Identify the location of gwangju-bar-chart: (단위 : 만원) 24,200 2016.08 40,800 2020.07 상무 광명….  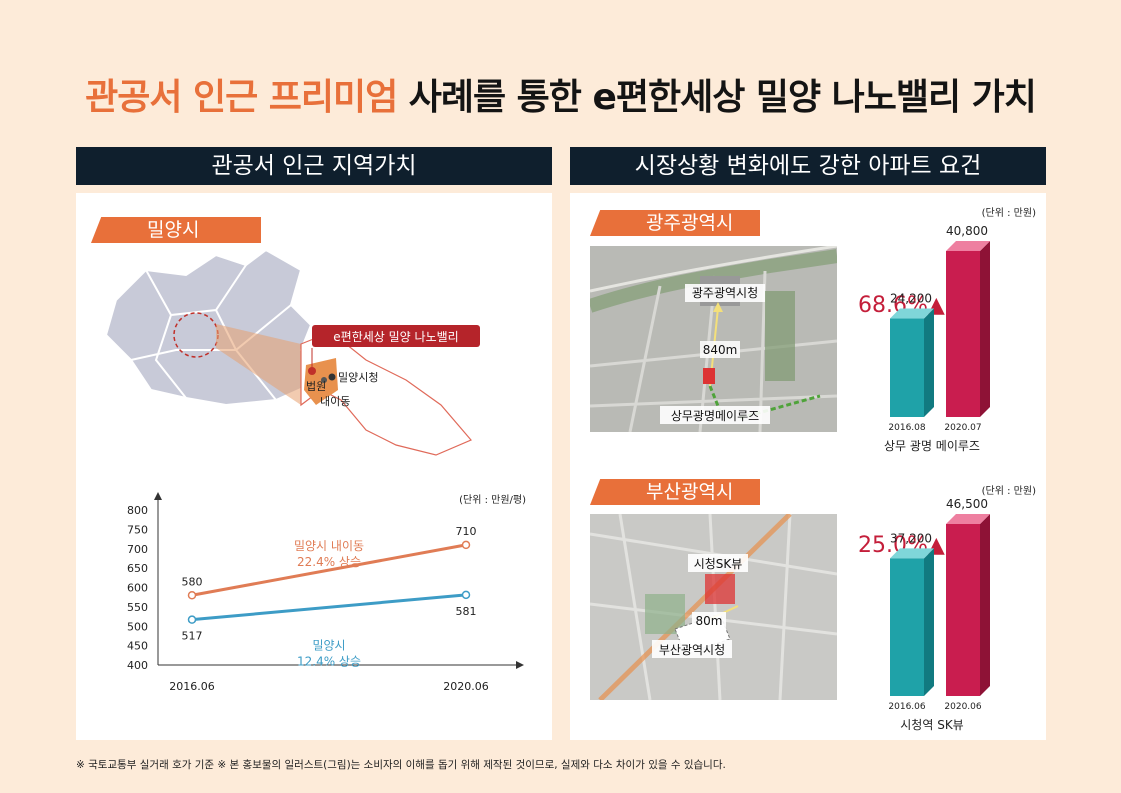
(960, 329).